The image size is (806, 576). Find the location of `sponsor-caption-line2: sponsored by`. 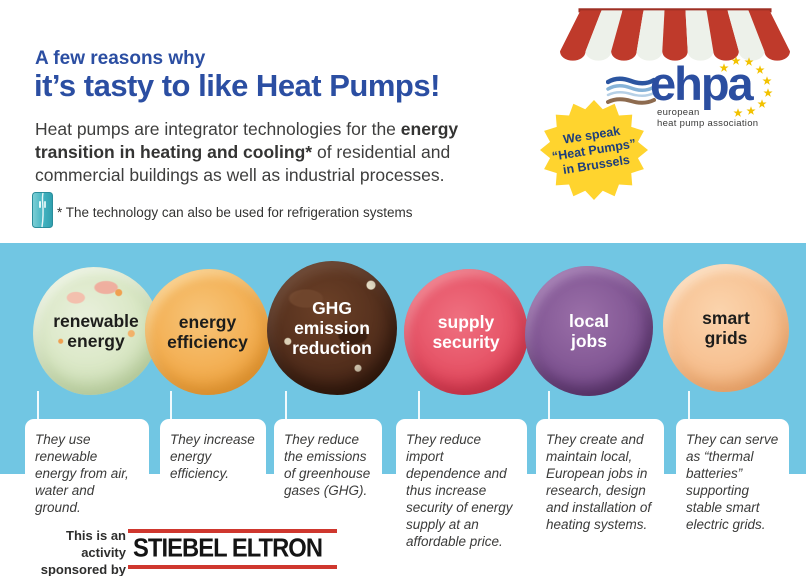

sponsor-caption-line2: sponsored by is located at coordinates (83, 569).